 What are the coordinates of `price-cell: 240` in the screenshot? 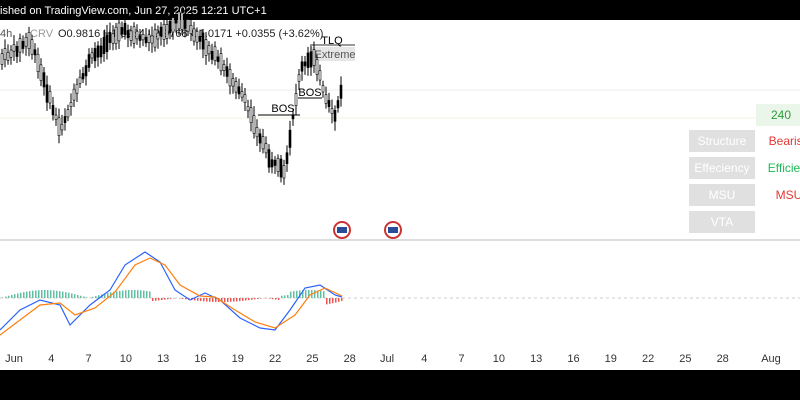 It's located at (778, 115).